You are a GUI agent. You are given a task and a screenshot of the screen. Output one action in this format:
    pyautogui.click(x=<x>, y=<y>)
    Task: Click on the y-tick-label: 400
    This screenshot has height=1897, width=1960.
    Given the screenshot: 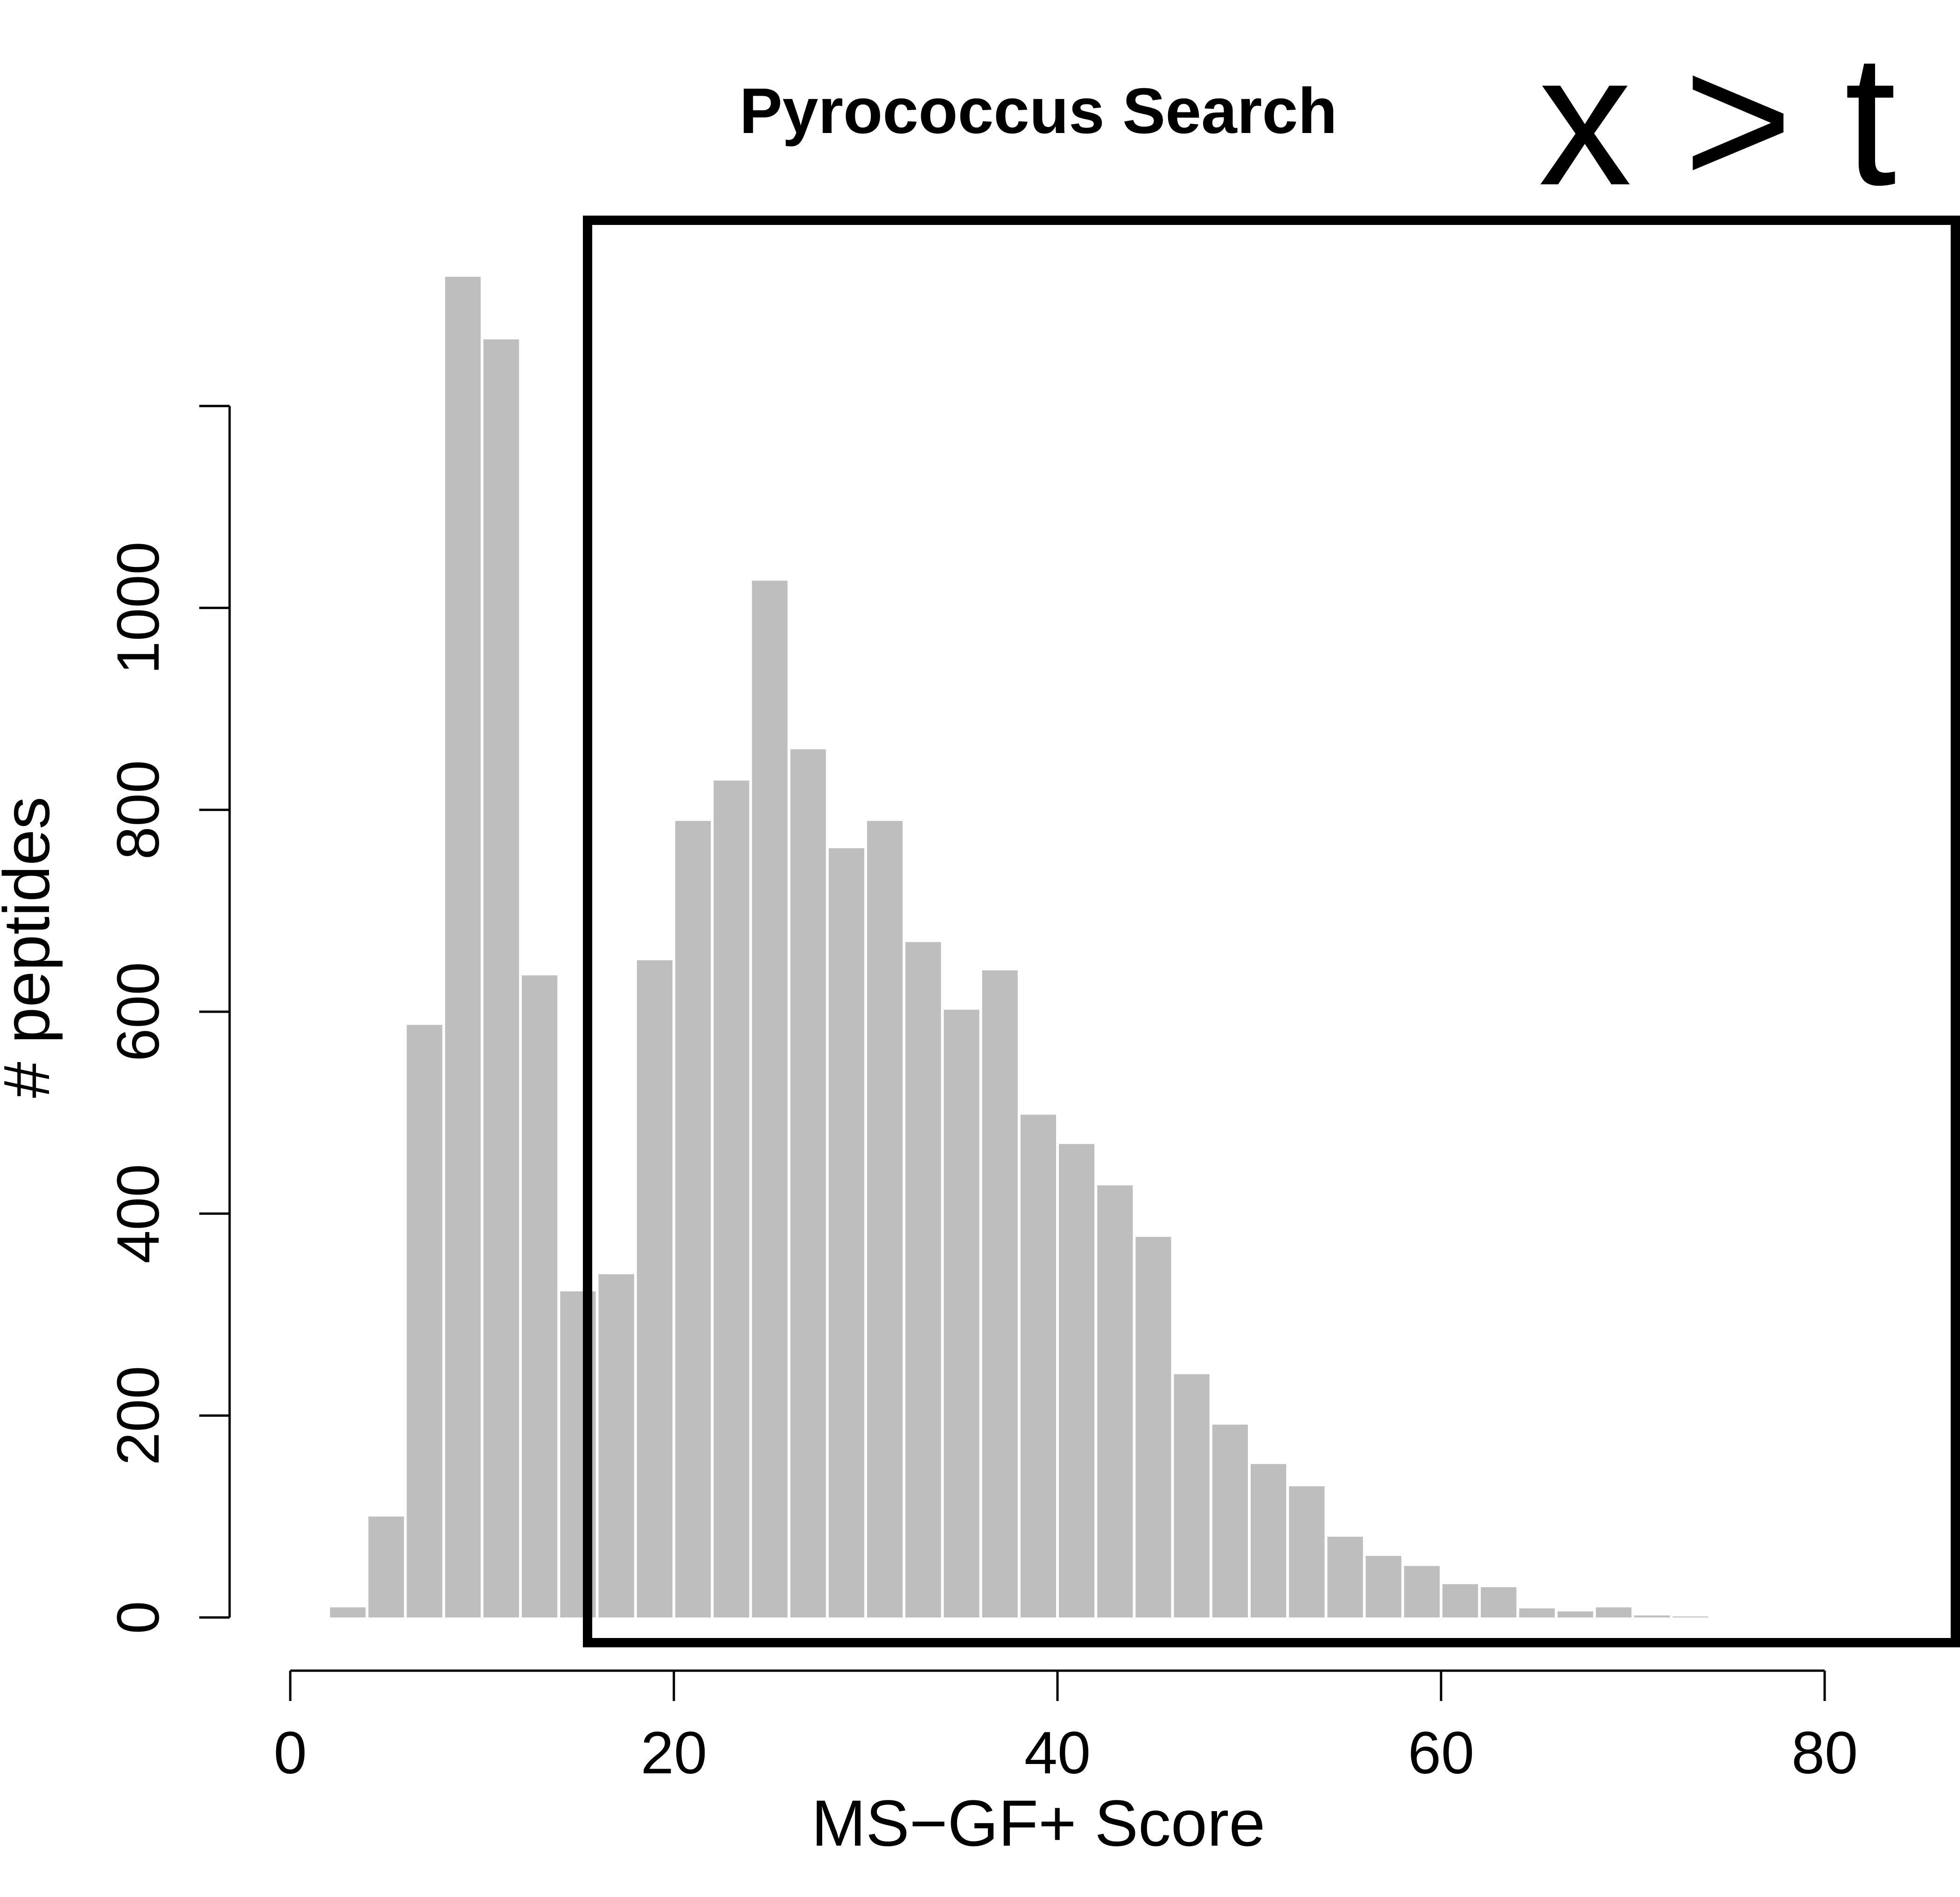 What is the action you would take?
    pyautogui.click(x=138, y=1214)
    